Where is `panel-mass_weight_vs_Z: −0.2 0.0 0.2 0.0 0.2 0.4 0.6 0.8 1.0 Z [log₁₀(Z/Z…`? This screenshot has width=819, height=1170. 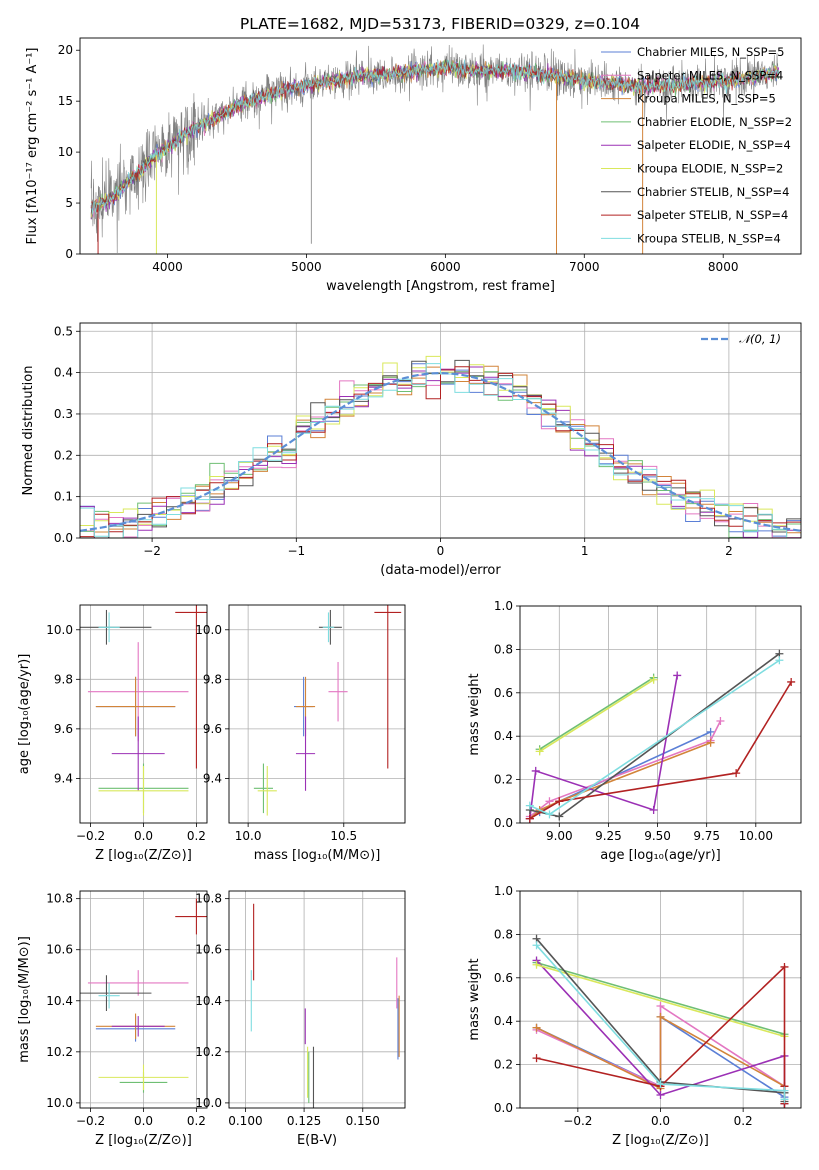 panel-mass_weight_vs_Z: −0.2 0.0 0.2 0.0 0.2 0.4 0.6 0.8 1.0 Z [log₁₀(Z/Z… is located at coordinates (634, 1016).